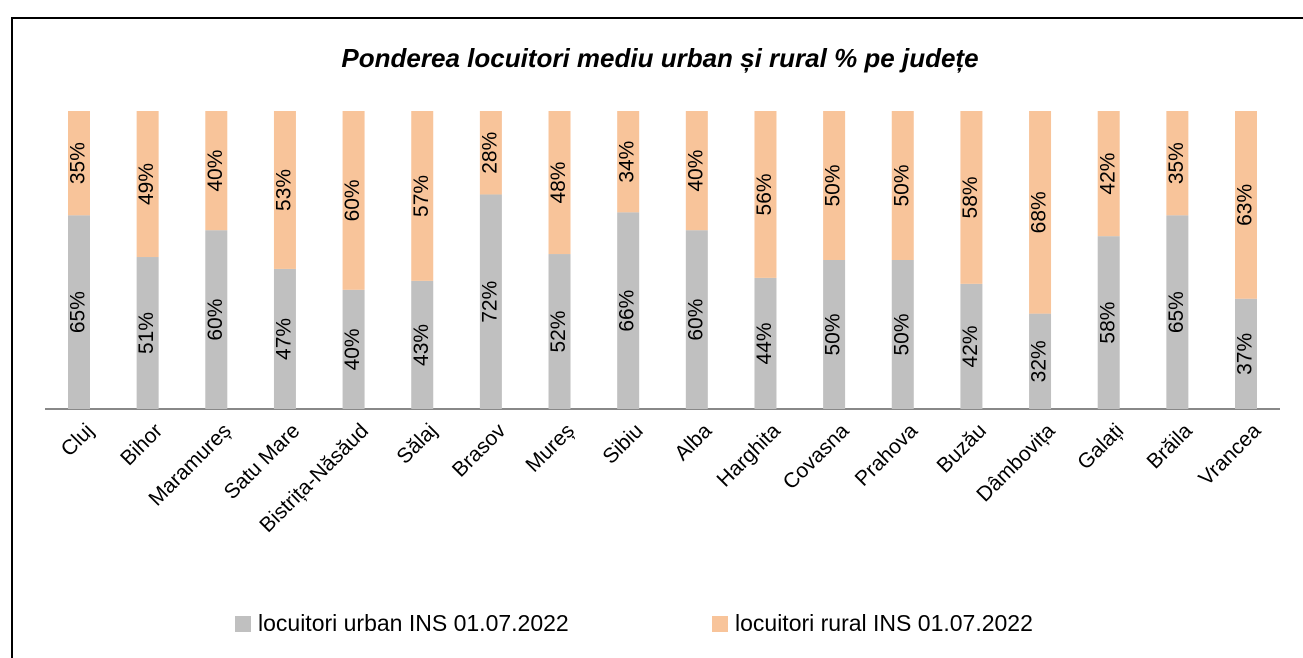 The width and height of the screenshot is (1303, 658). I want to click on value-label: 37%, so click(1245, 354).